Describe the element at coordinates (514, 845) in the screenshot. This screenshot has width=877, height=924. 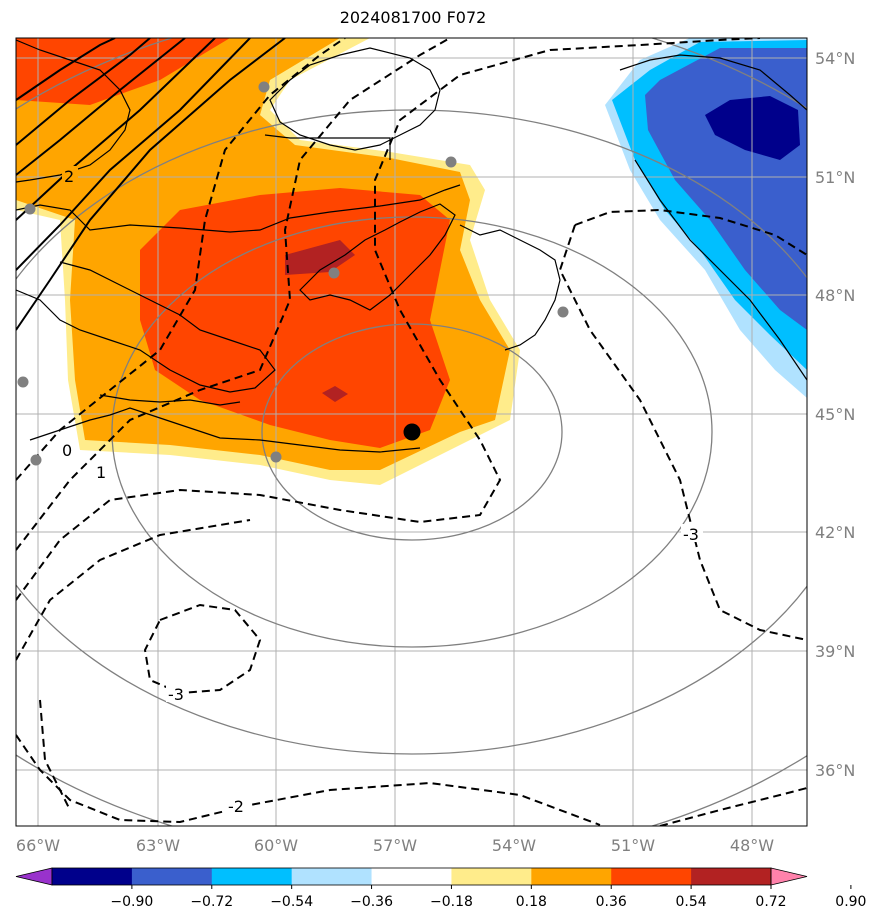
I see `lon-label: 54°W` at that location.